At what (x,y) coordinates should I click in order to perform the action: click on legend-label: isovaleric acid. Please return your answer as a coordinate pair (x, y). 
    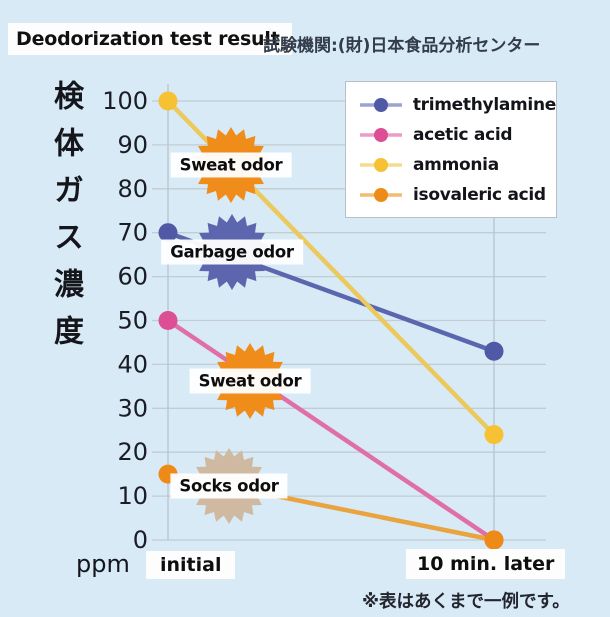
    Looking at the image, I should click on (479, 195).